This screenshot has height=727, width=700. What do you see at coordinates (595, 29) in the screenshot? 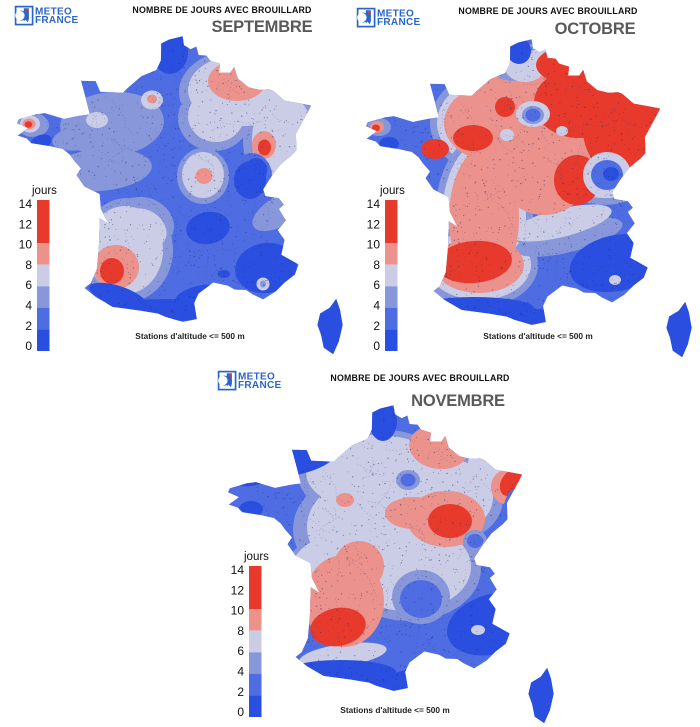
I see `svg-text: OCTOBRE` at bounding box center [595, 29].